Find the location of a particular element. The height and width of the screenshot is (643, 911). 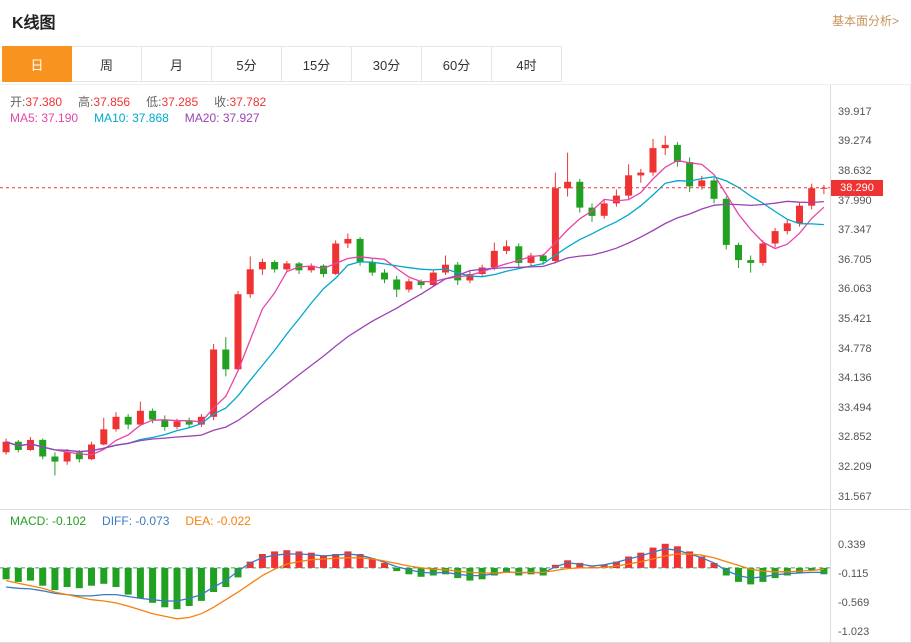

tab-60min: 60分 is located at coordinates (457, 64).